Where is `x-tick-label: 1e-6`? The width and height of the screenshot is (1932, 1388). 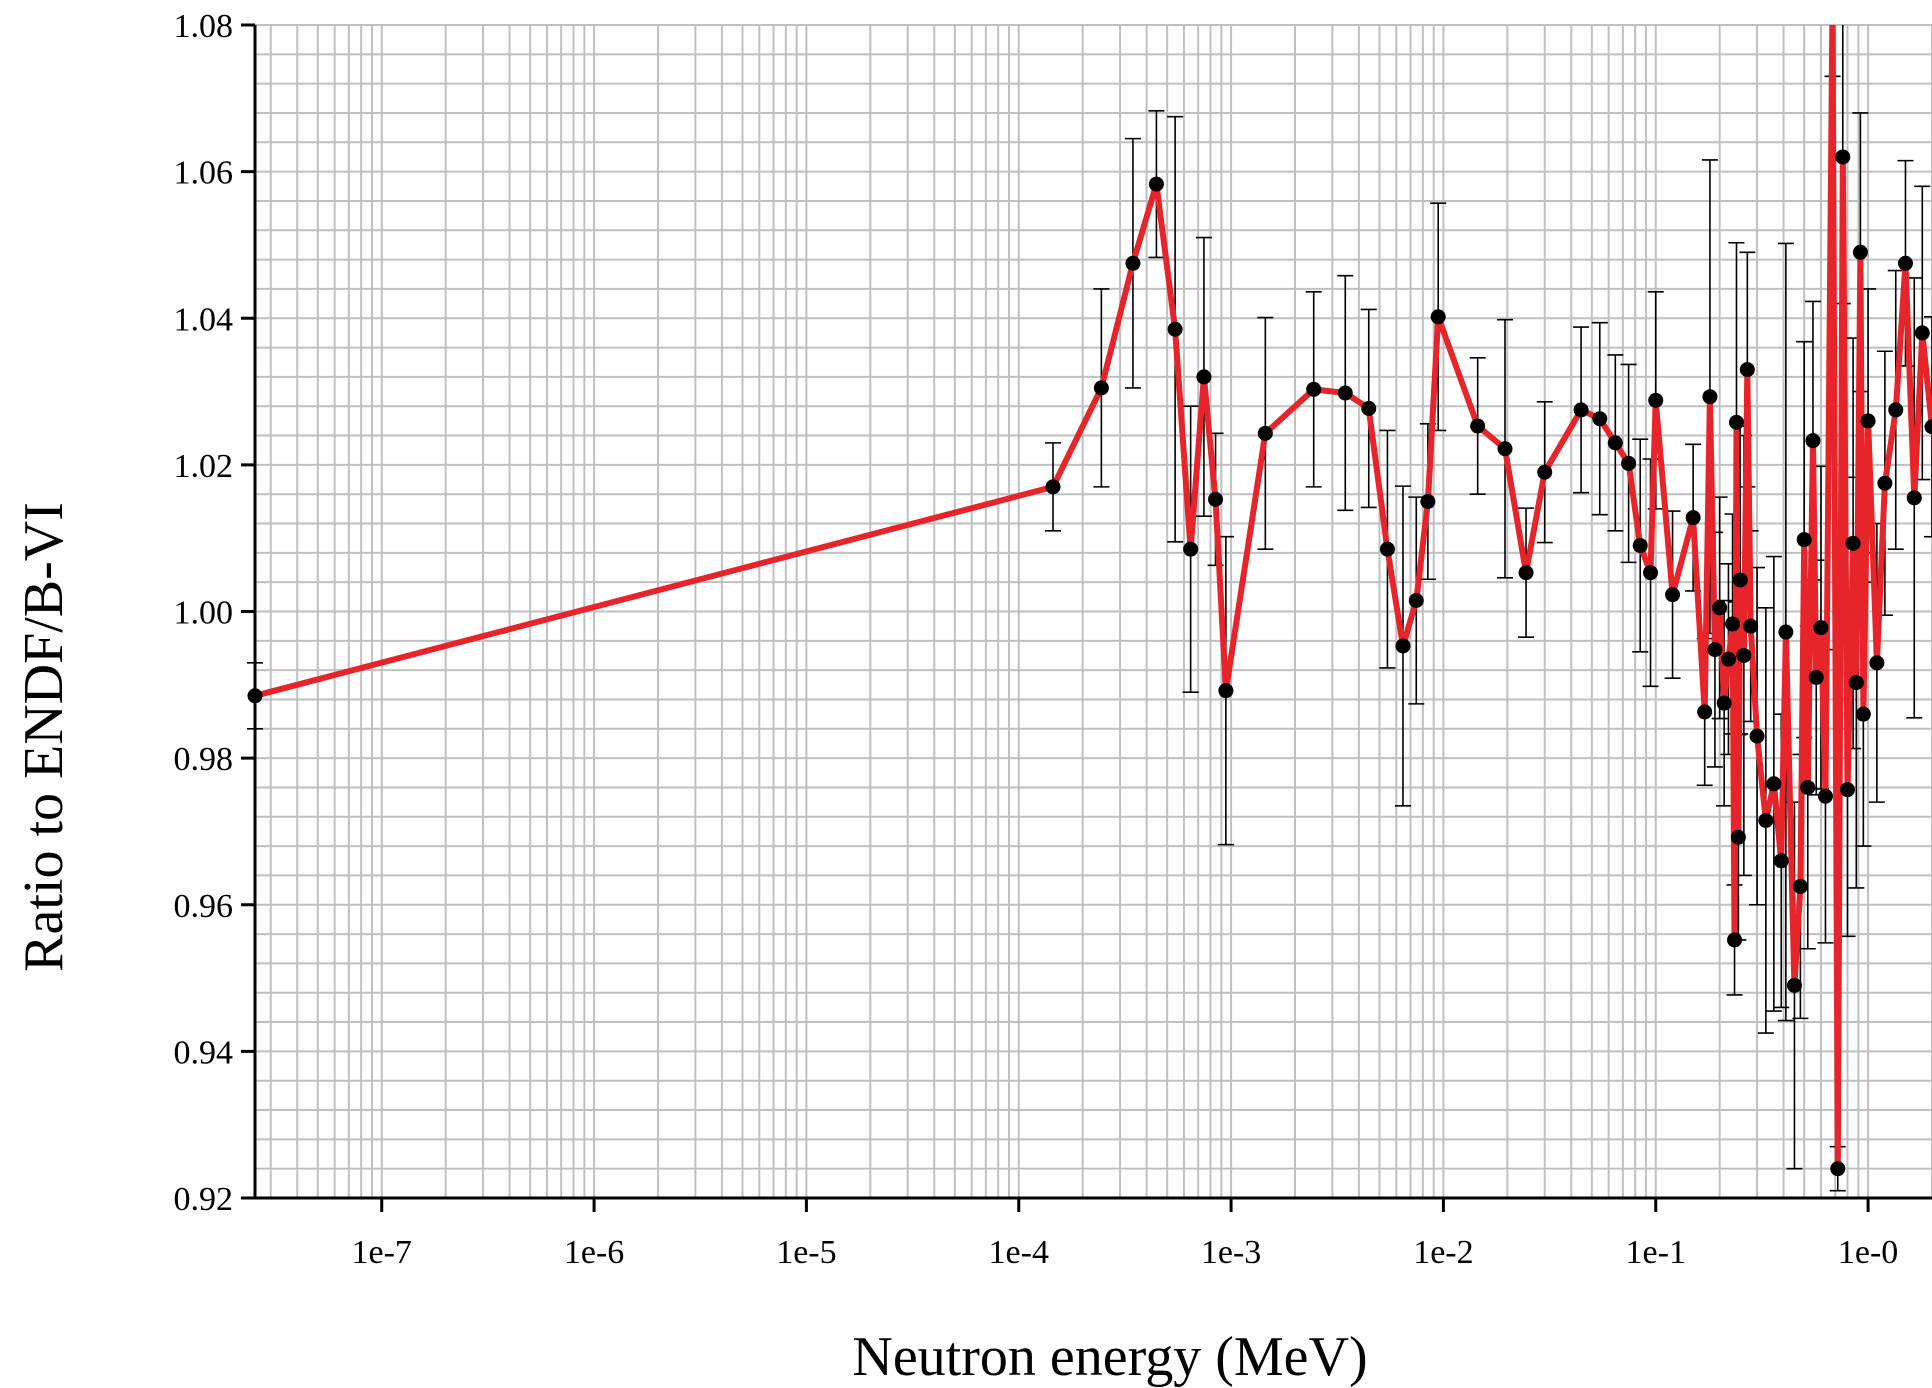
x-tick-label: 1e-6 is located at coordinates (594, 1252).